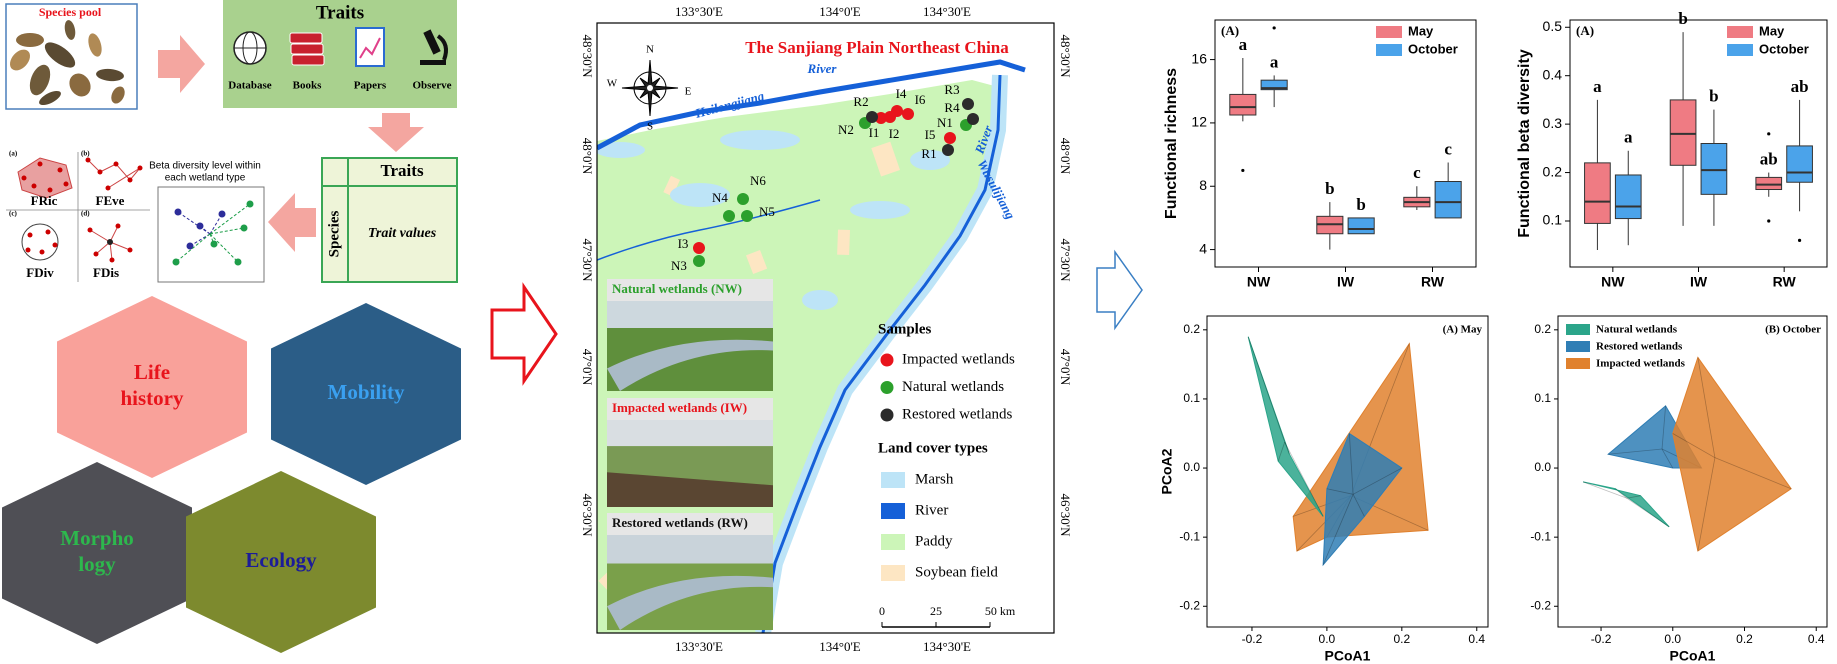  I want to click on hull-polygon, so click(1626, 504).